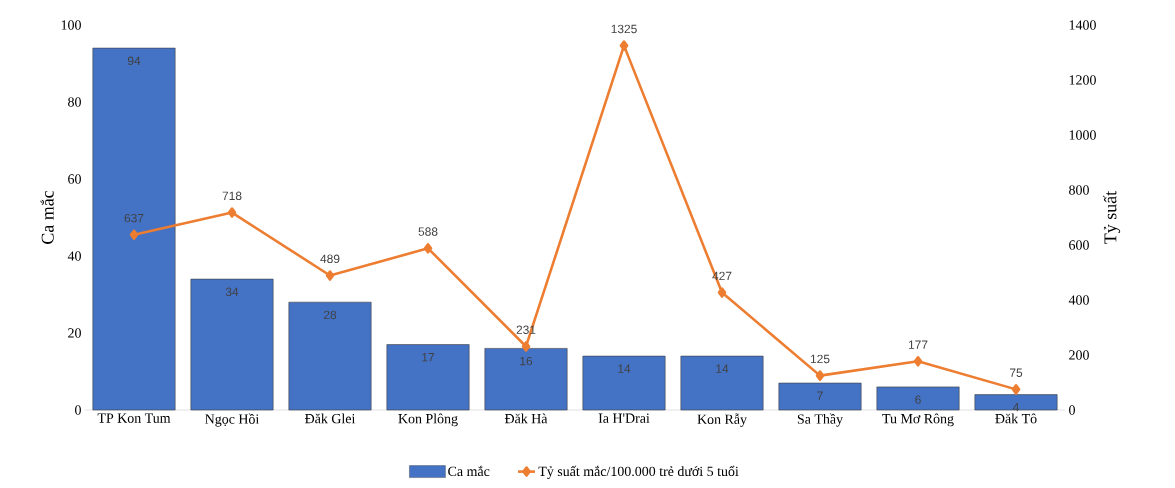 This screenshot has height=488, width=1175. What do you see at coordinates (1082, 80) in the screenshot?
I see `y2-tick-label: 1200` at bounding box center [1082, 80].